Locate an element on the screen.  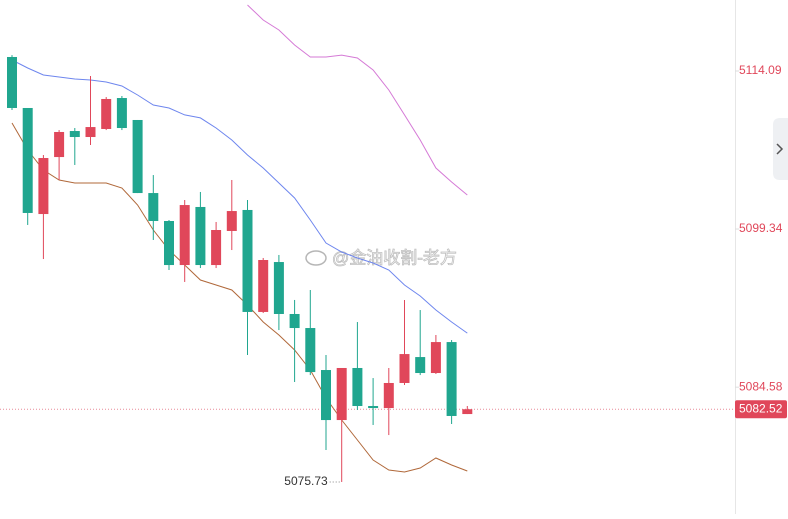
collapse-tab-bg is located at coordinates (780, 149).